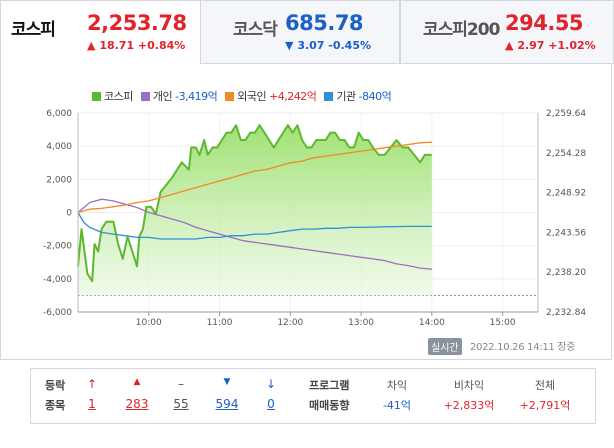 Image resolution: width=614 pixels, height=448 pixels. What do you see at coordinates (59, 114) in the screenshot?
I see `y-left-tick-label: 6,000` at bounding box center [59, 114].